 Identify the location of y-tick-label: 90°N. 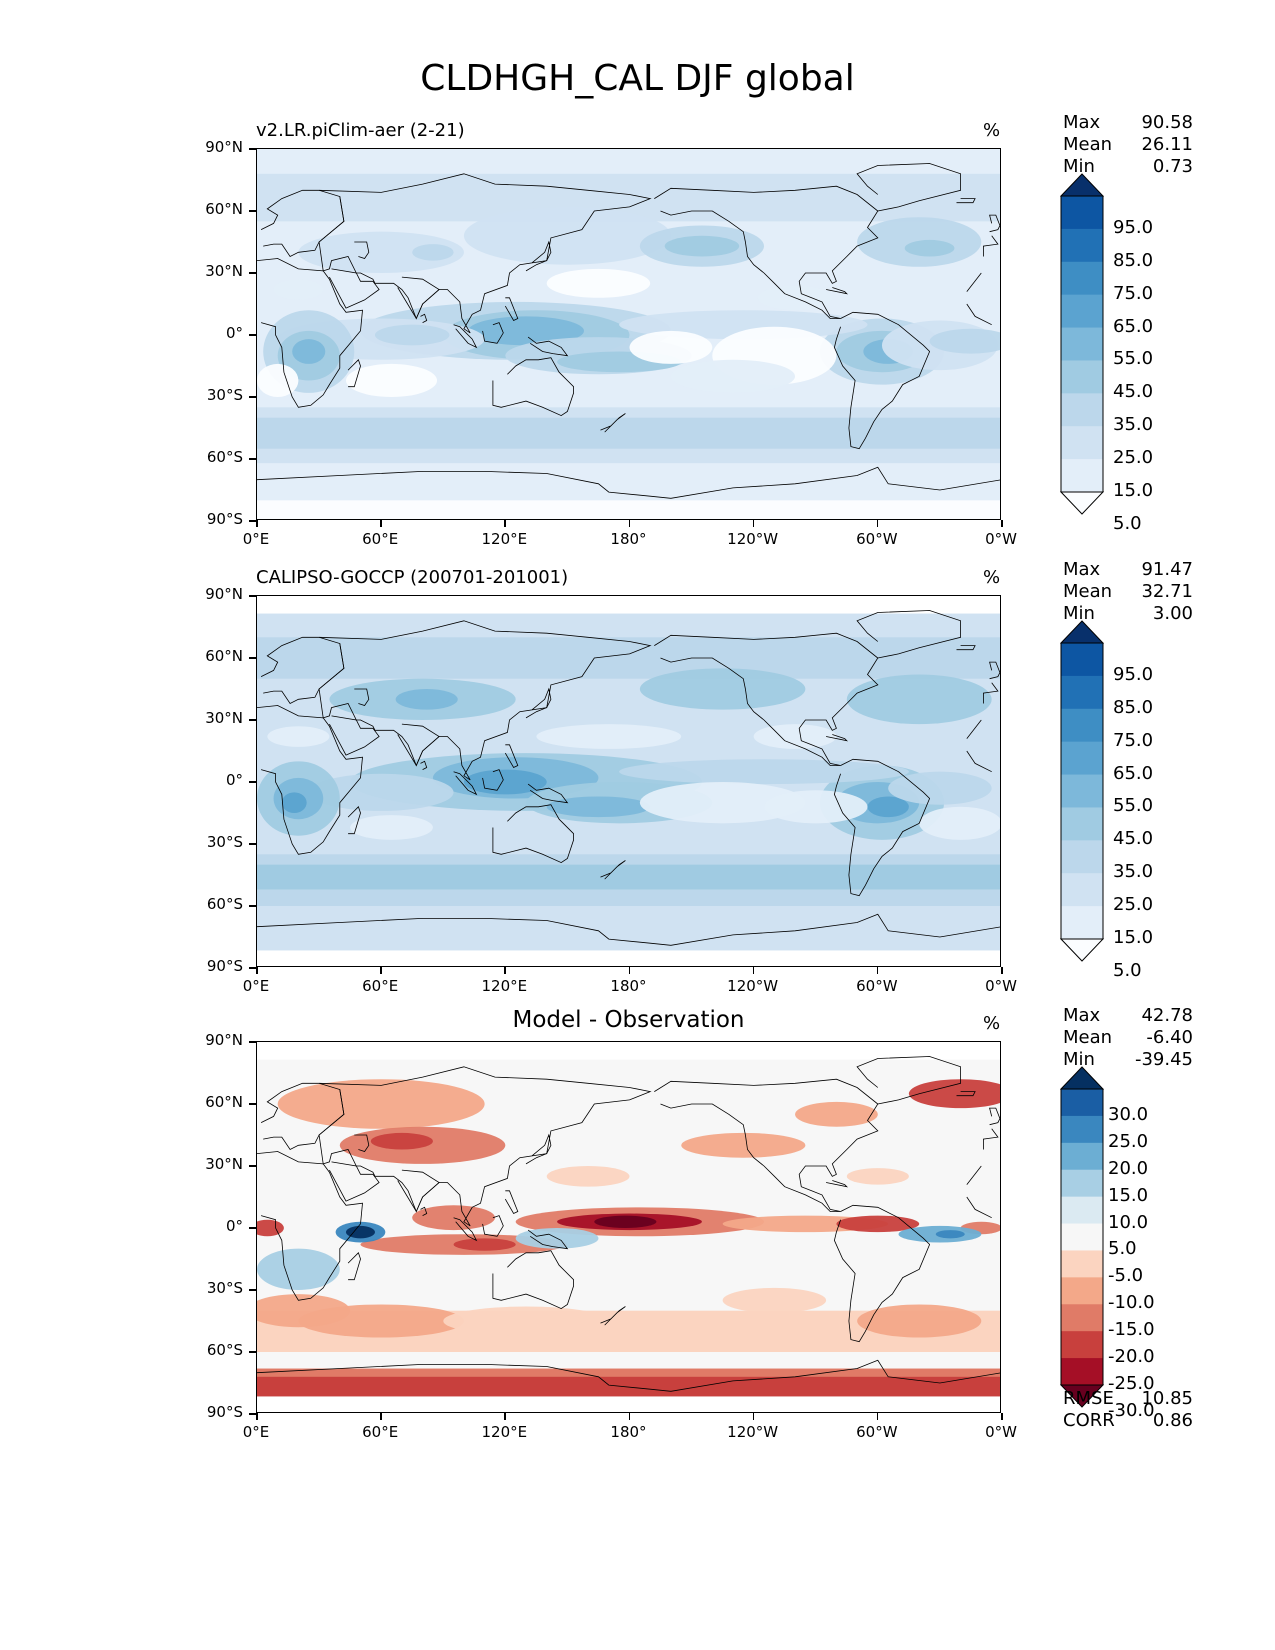
(224, 1040).